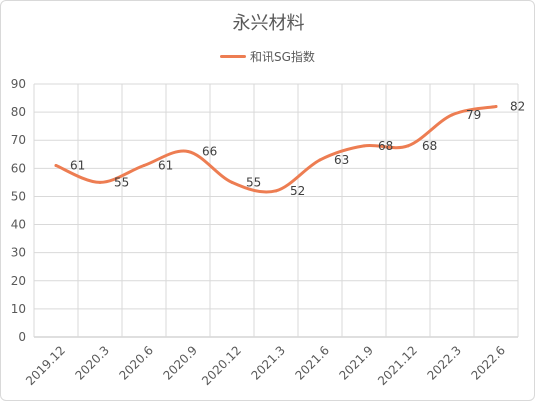 Image resolution: width=535 pixels, height=402 pixels. Describe the element at coordinates (18, 253) in the screenshot. I see `y-tick-label: 30` at that location.